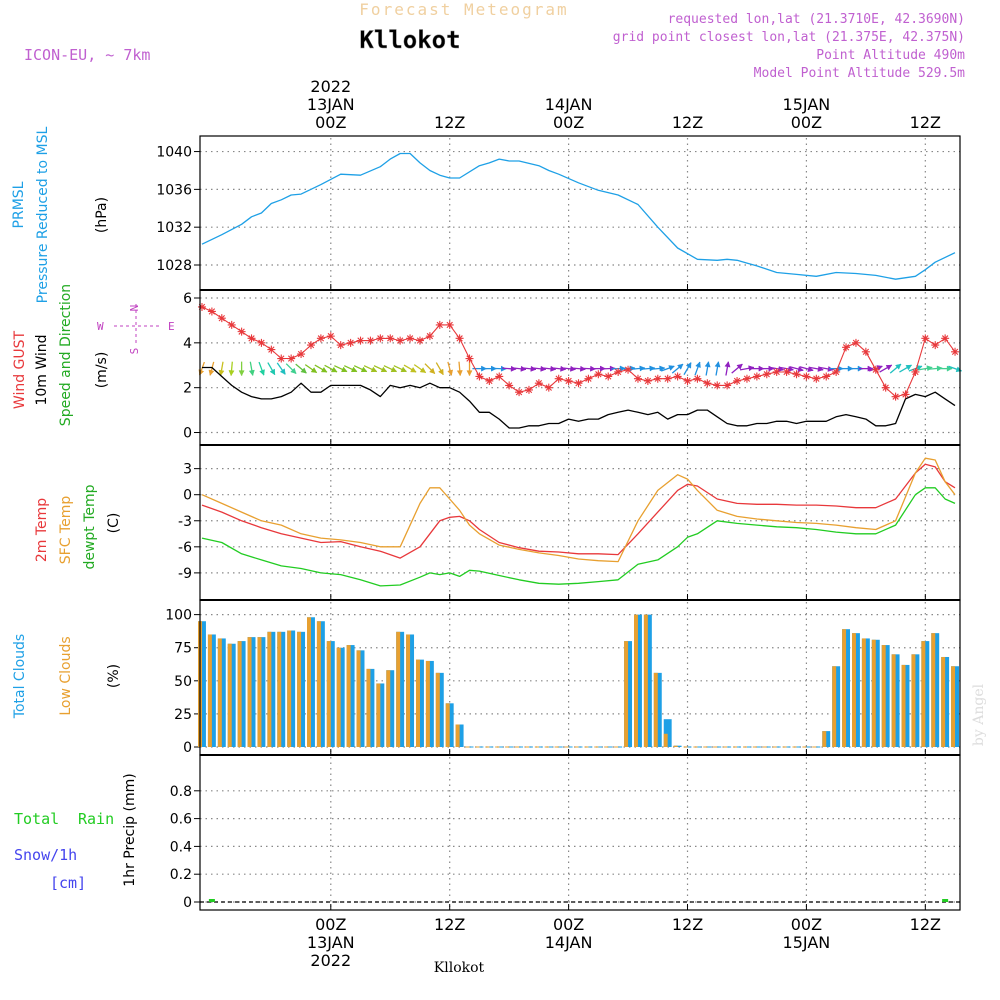 The width and height of the screenshot is (1000, 1000). I want to click on temp-2m-line, so click(578, 511).